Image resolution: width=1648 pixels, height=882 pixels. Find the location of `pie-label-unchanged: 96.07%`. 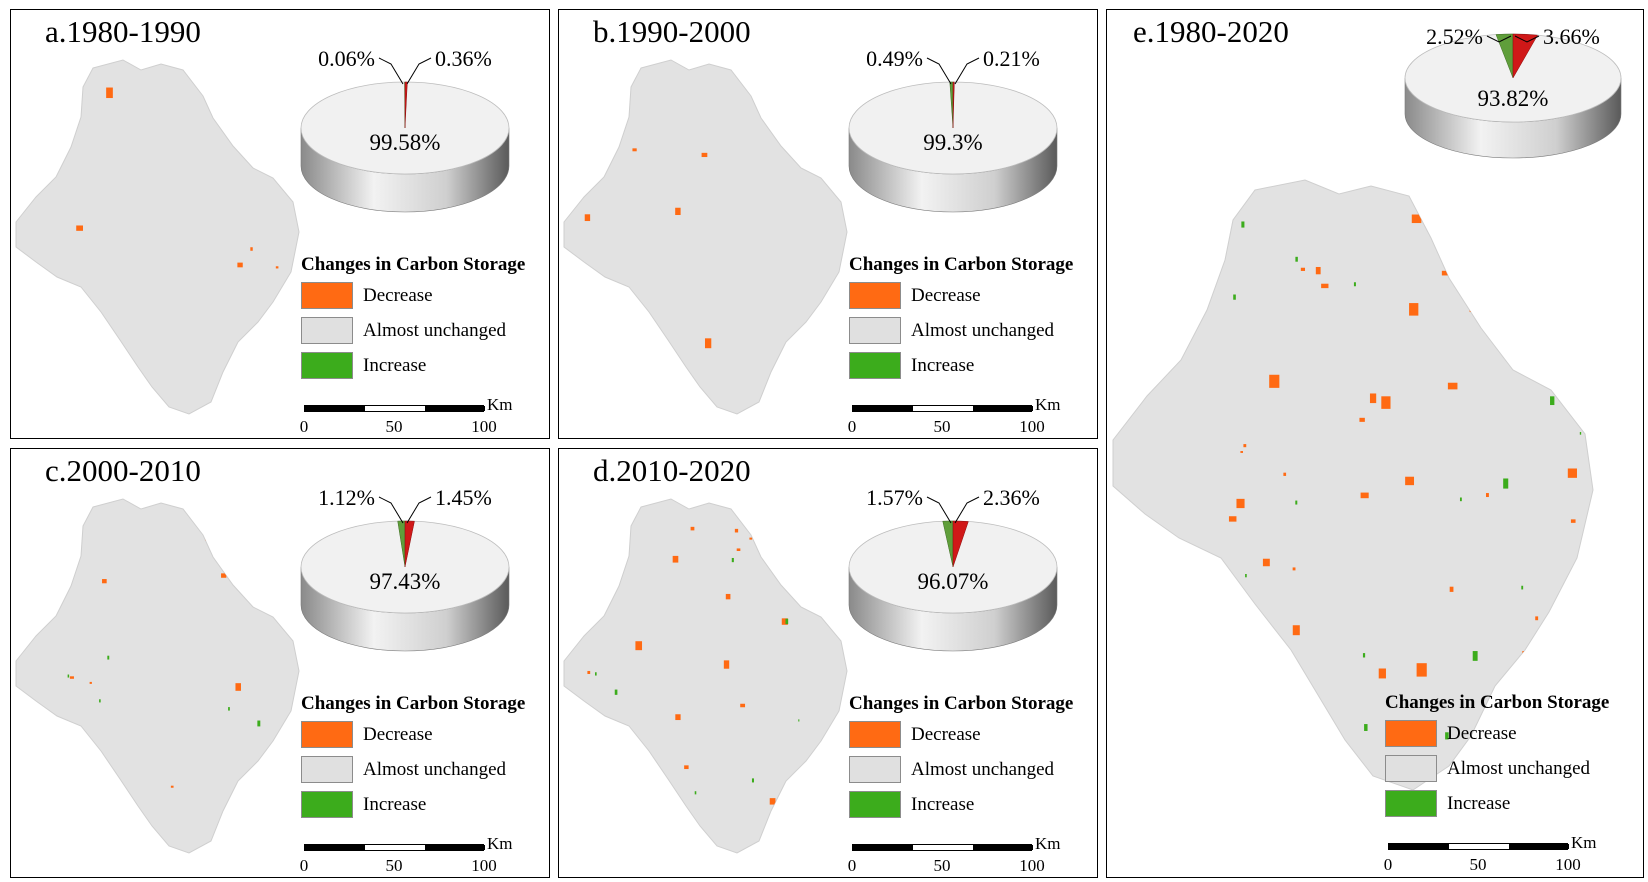

pie-label-unchanged: 96.07% is located at coordinates (953, 581).